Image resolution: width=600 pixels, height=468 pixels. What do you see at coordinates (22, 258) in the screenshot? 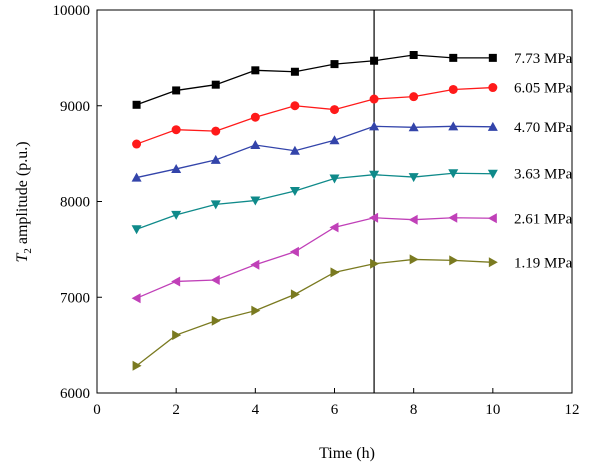
I see `y-axis-title-main: T` at bounding box center [22, 258].